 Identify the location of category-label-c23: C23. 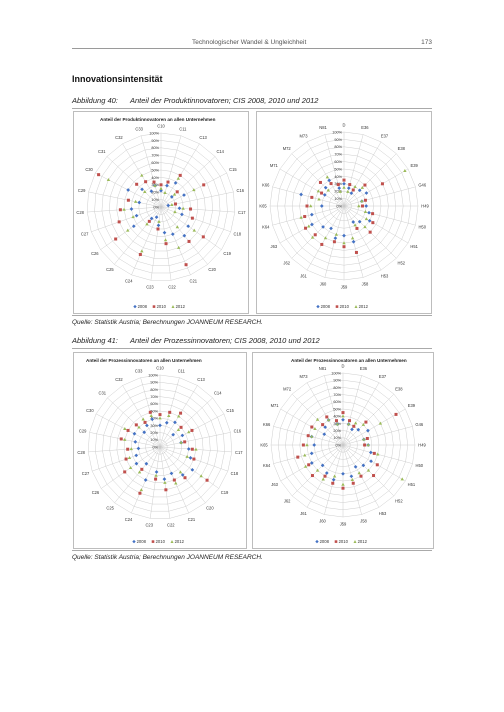
(149, 525).